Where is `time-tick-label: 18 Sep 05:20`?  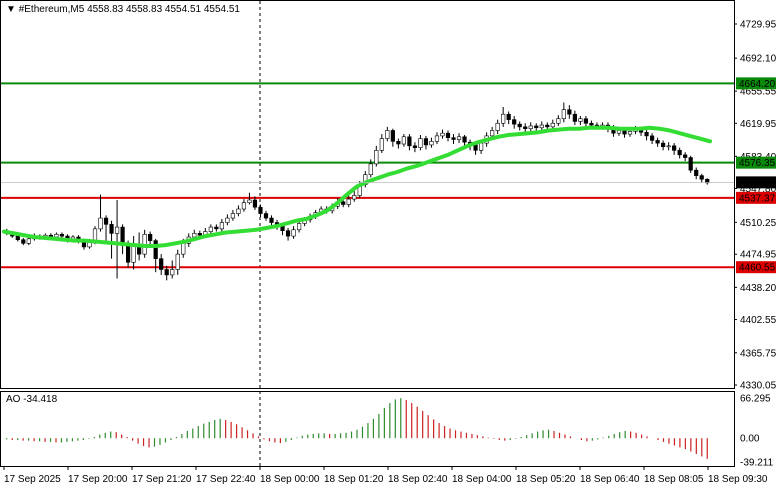
time-tick-label: 18 Sep 05:20 is located at coordinates (546, 479).